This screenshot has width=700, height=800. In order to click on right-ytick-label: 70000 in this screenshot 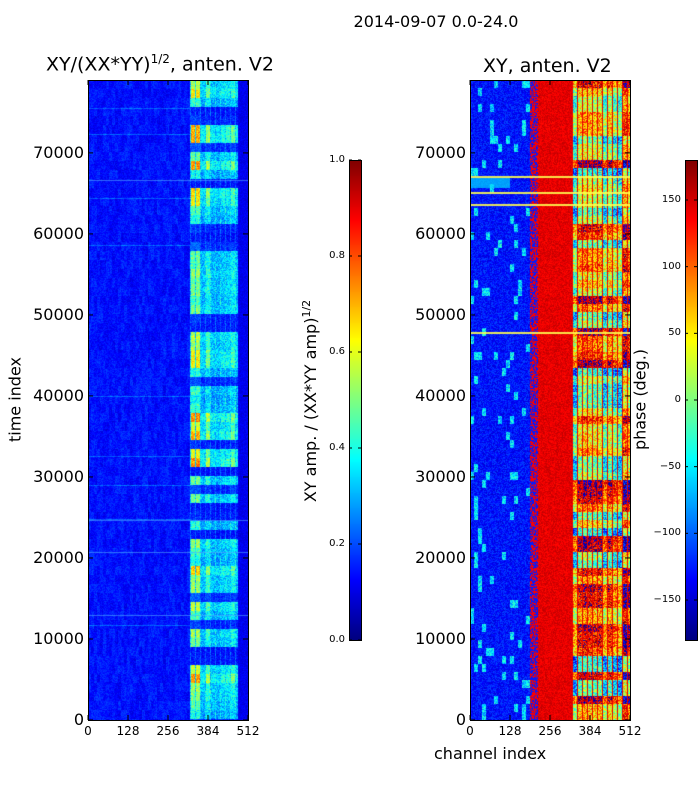, I will do `click(440, 152)`.